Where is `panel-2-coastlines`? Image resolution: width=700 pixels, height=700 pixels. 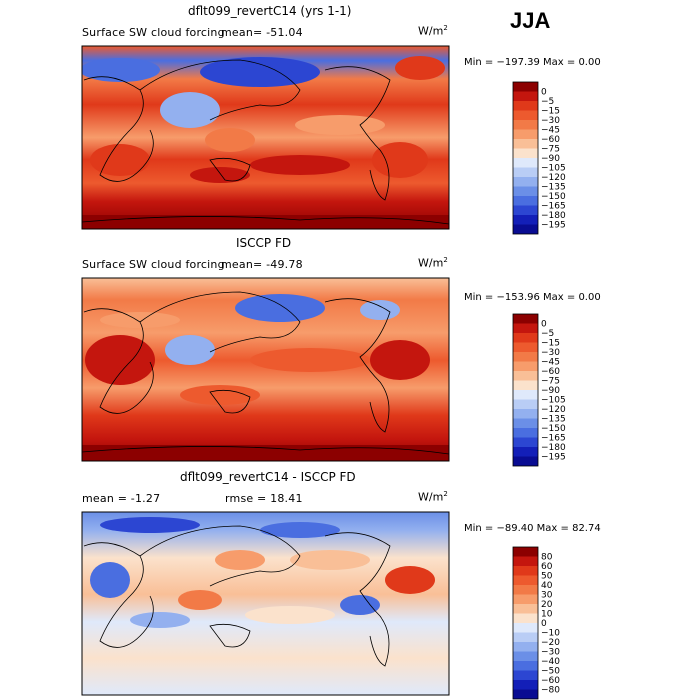
panel-2-coastlines is located at coordinates (265, 373).